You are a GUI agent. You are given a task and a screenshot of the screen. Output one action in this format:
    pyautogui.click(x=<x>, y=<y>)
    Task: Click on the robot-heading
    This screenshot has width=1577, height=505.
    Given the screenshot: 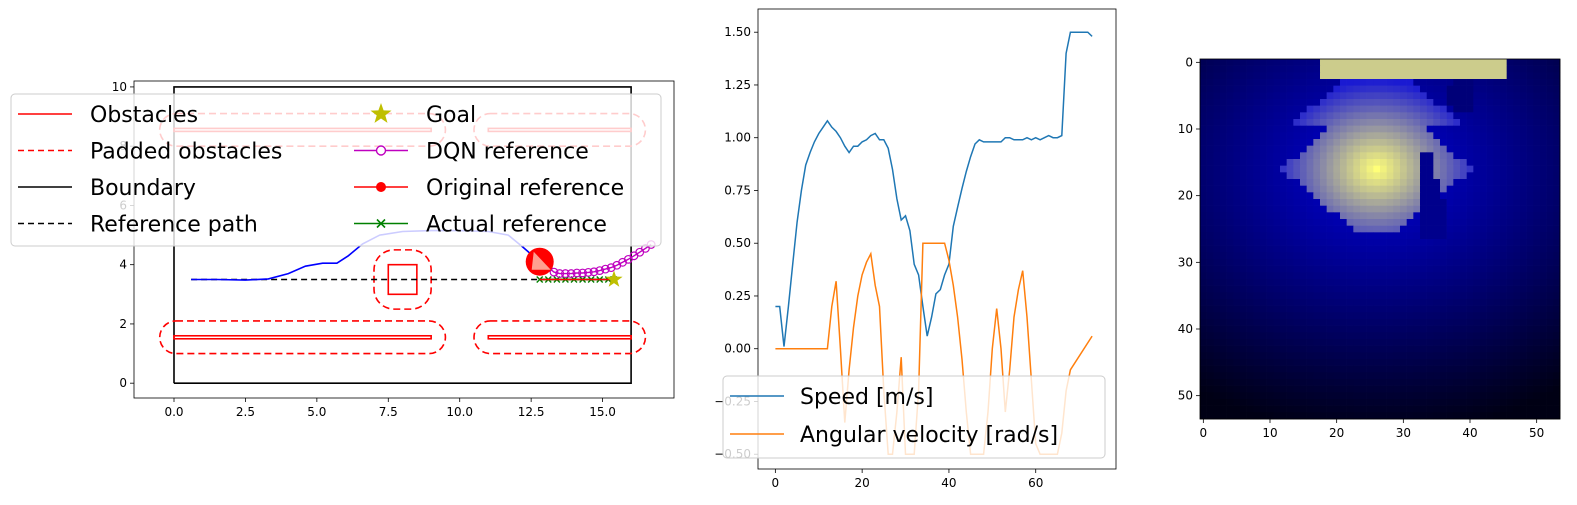 What is the action you would take?
    pyautogui.click(x=541, y=260)
    